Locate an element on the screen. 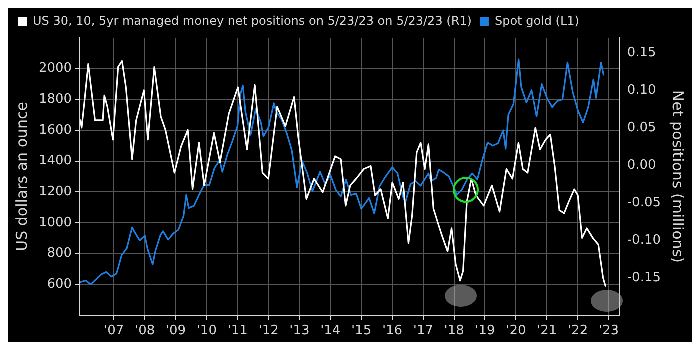 The image size is (700, 350). y2-tick-label: -0.05 is located at coordinates (644, 202).